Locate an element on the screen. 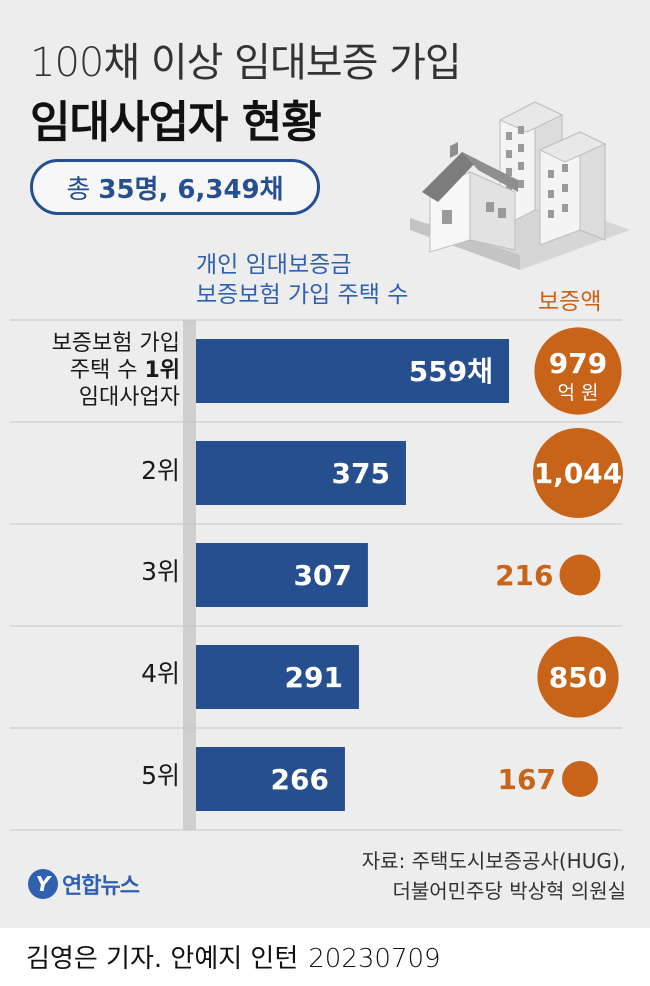 This screenshot has width=650, height=986. yonhap-logo: Y 연합뉴스 is located at coordinates (84, 884).